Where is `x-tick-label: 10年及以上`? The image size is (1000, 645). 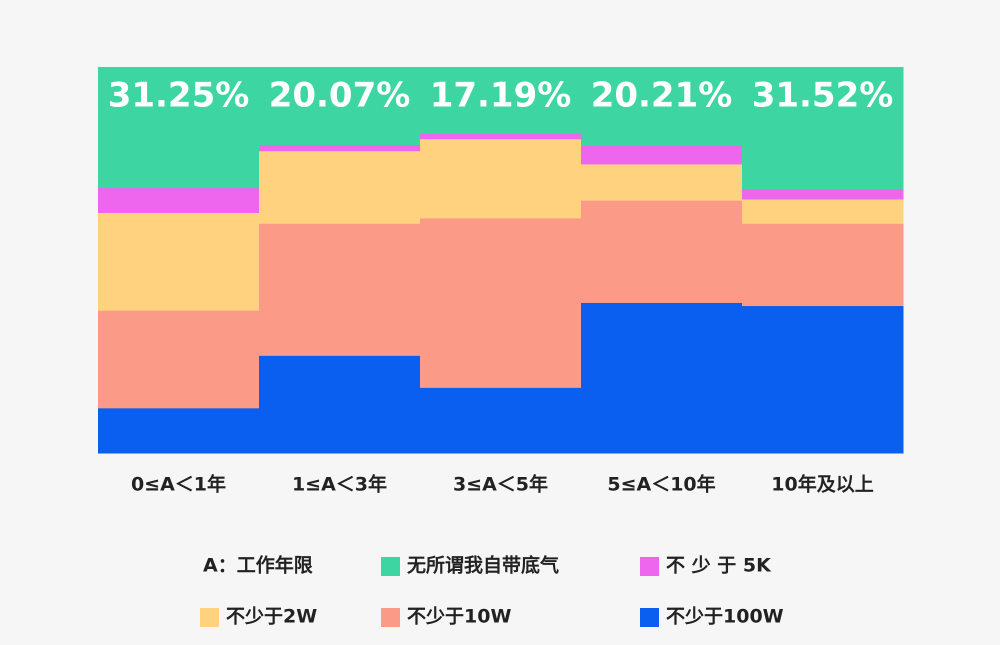 x-tick-label: 10年及以上 is located at coordinates (822, 484).